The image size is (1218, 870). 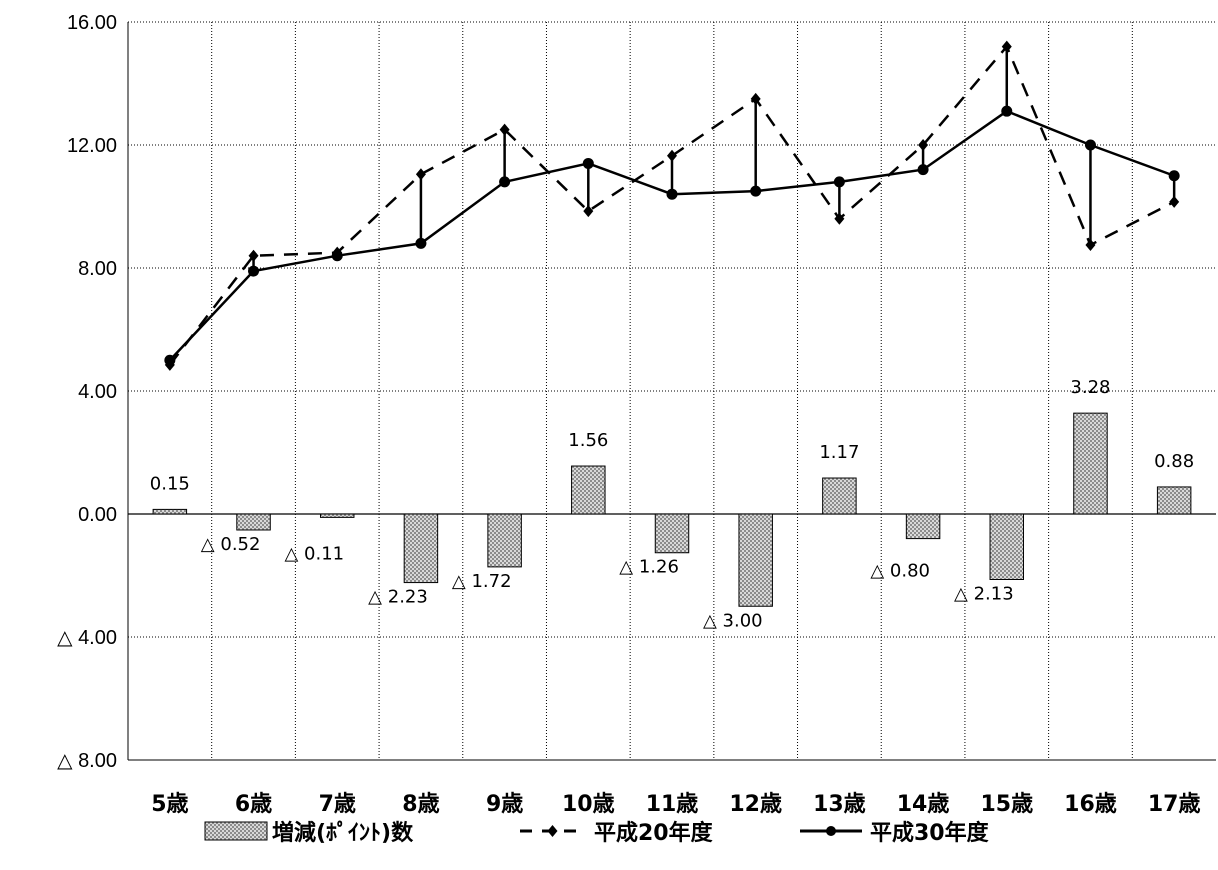 I want to click on x-tick-label: 5歳, so click(x=169, y=804).